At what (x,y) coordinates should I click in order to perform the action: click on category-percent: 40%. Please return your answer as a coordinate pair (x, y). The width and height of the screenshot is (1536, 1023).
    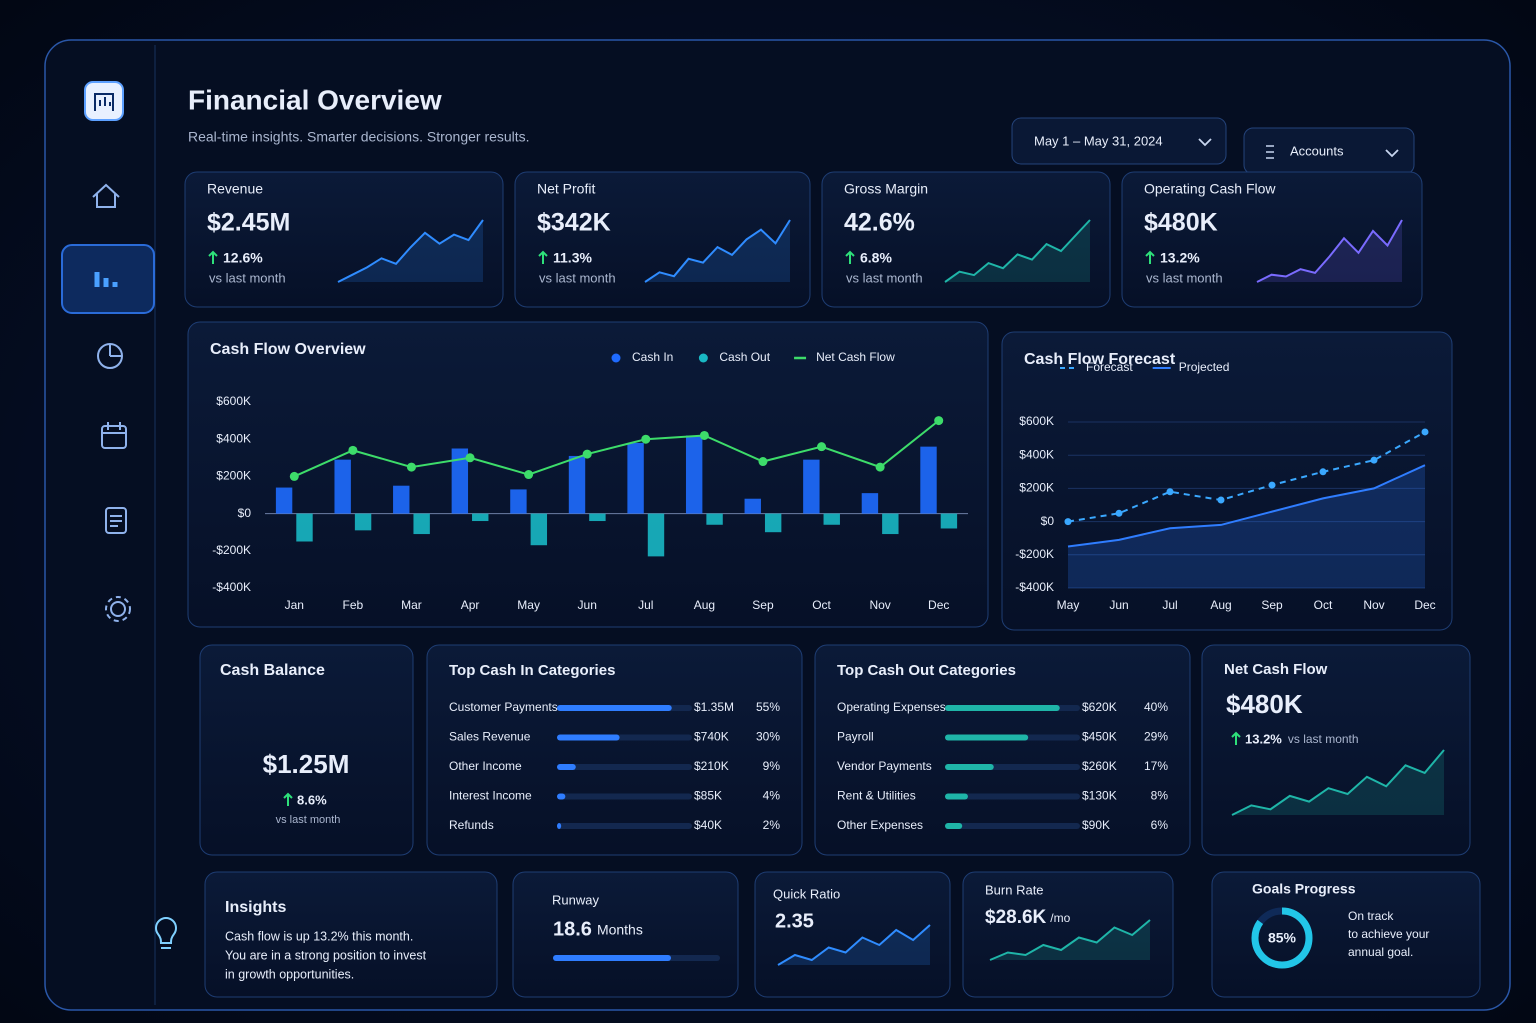
    Looking at the image, I should click on (1156, 707).